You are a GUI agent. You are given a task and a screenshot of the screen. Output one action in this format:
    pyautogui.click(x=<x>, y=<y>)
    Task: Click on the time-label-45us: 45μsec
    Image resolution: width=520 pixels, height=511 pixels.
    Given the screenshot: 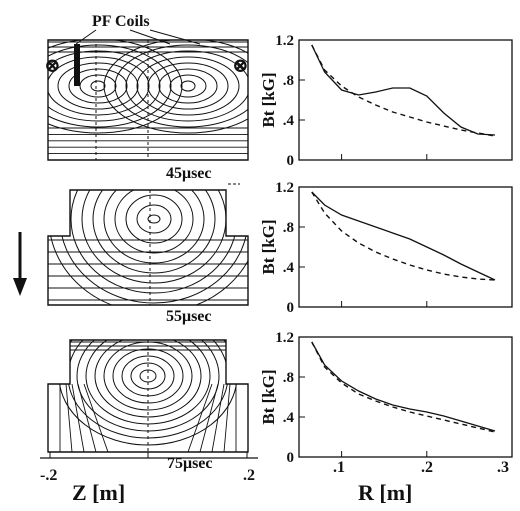 What is the action you would take?
    pyautogui.click(x=189, y=173)
    